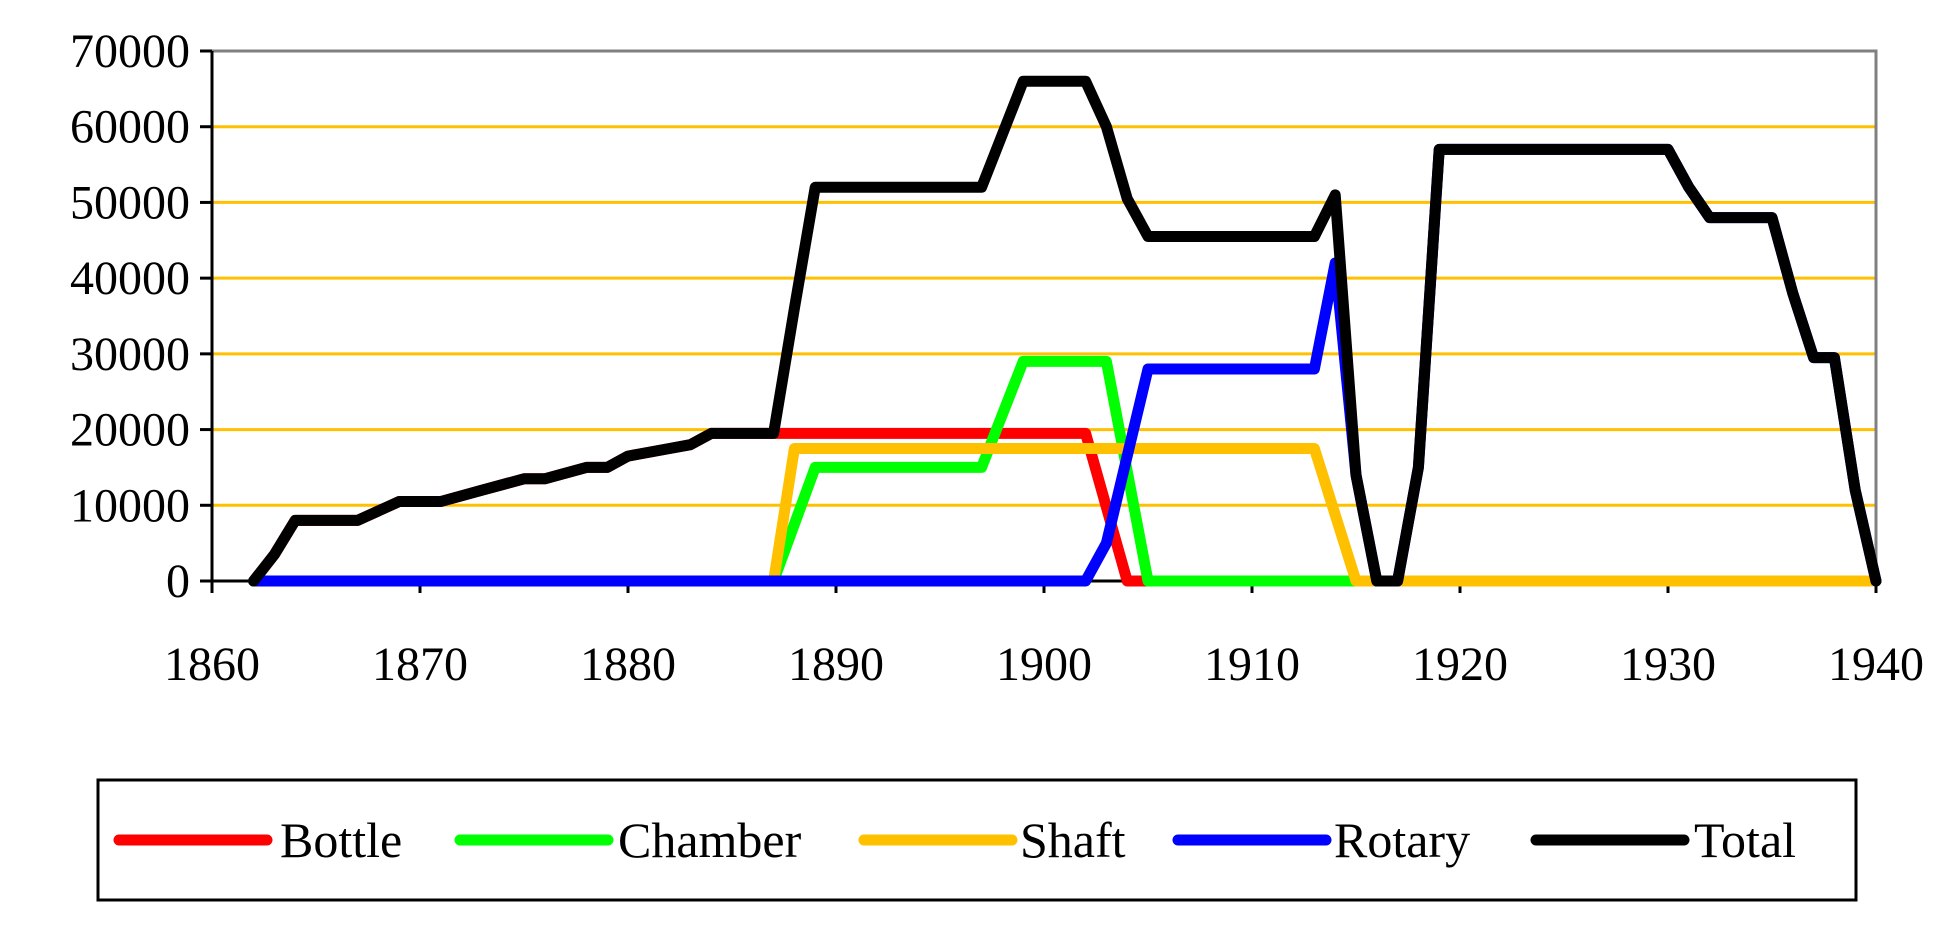 This screenshot has height=940, width=1960. Describe the element at coordinates (1073, 840) in the screenshot. I see `legend-label-shaft: Shaft` at that location.